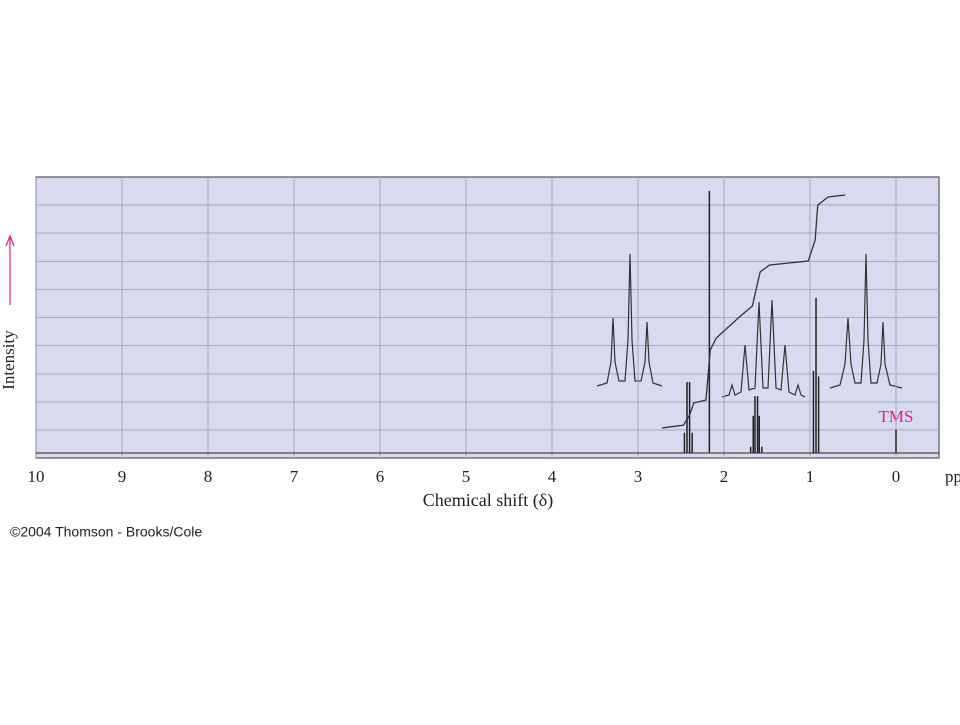 Image resolution: width=960 pixels, height=725 pixels. I want to click on x-tick-label: 9, so click(122, 476).